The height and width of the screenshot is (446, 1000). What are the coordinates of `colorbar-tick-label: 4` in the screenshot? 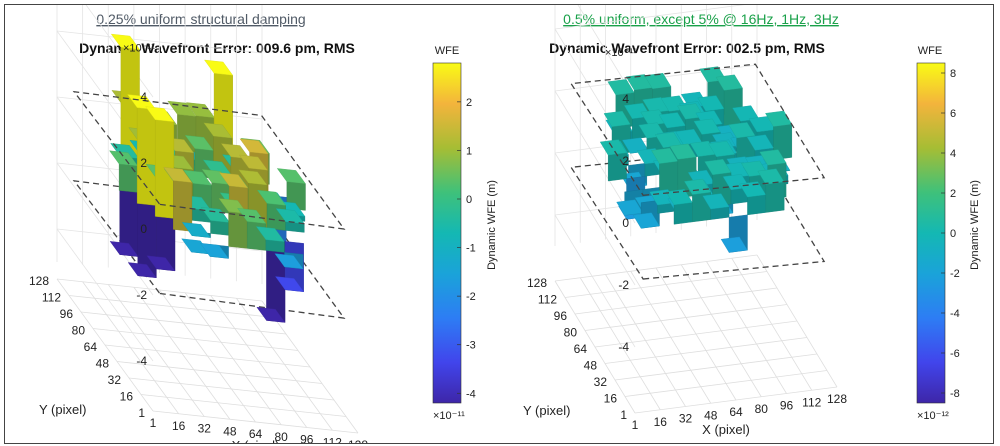 It's located at (953, 154).